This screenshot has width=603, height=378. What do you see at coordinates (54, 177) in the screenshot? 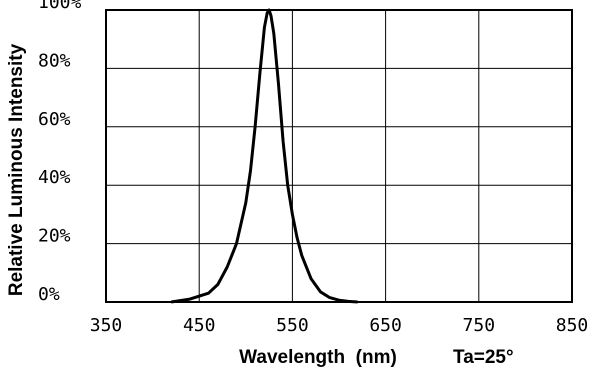
I see `y-tick-label: 40%` at bounding box center [54, 177].